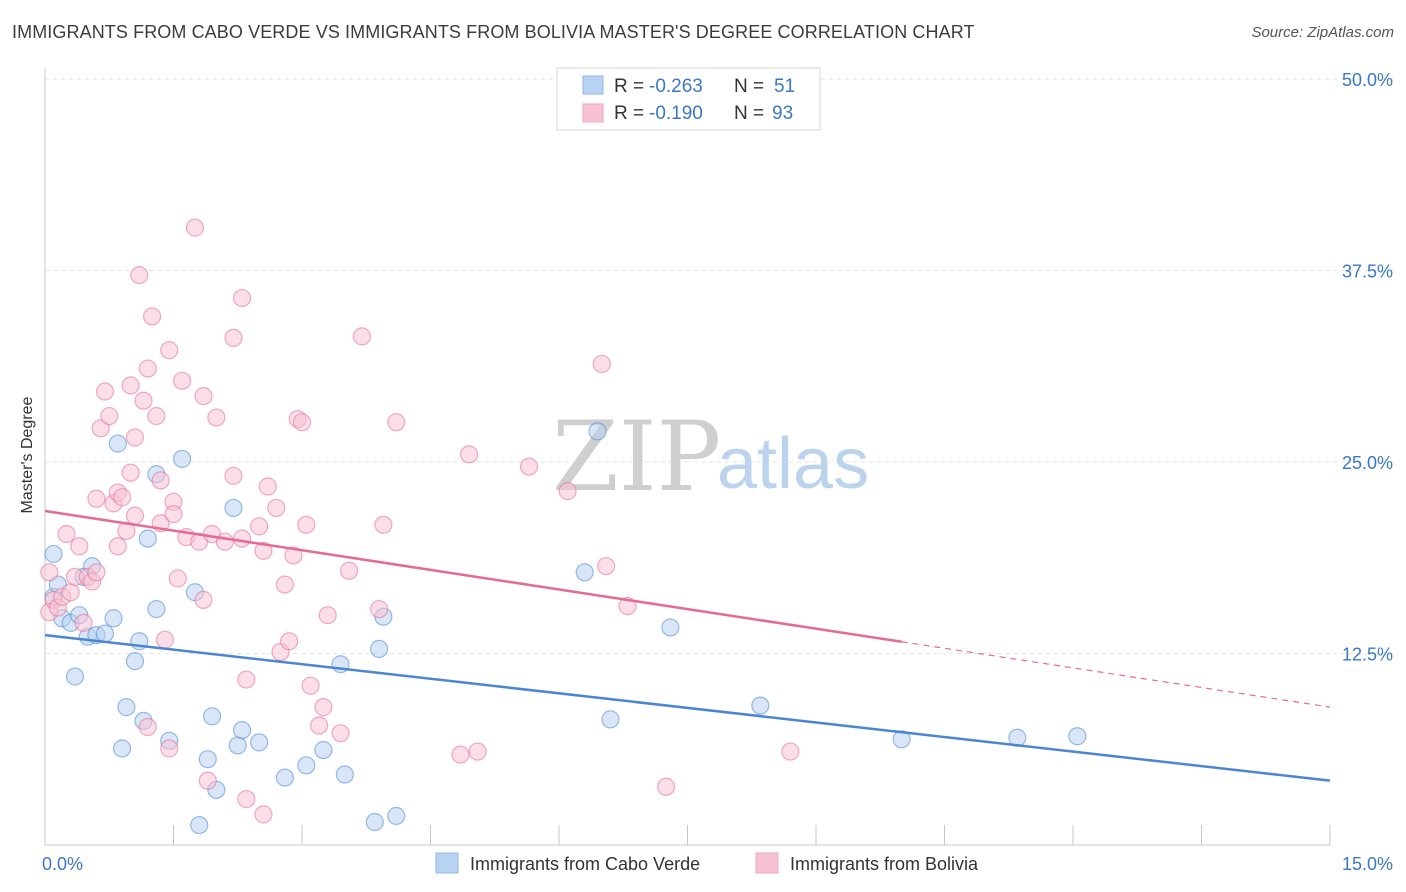 This screenshot has width=1406, height=892. I want to click on legend-n-value: 93, so click(782, 113).